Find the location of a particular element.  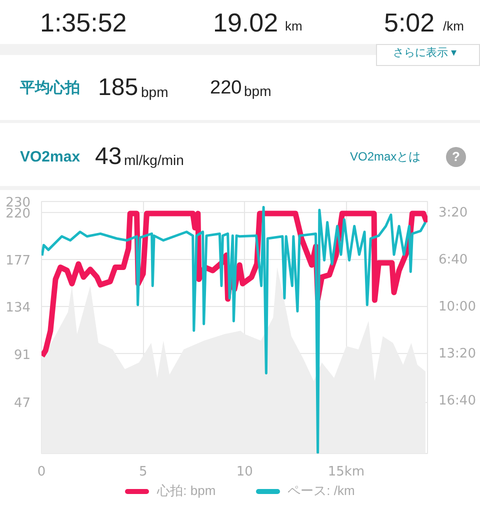

text: 19.02 is located at coordinates (245, 23).